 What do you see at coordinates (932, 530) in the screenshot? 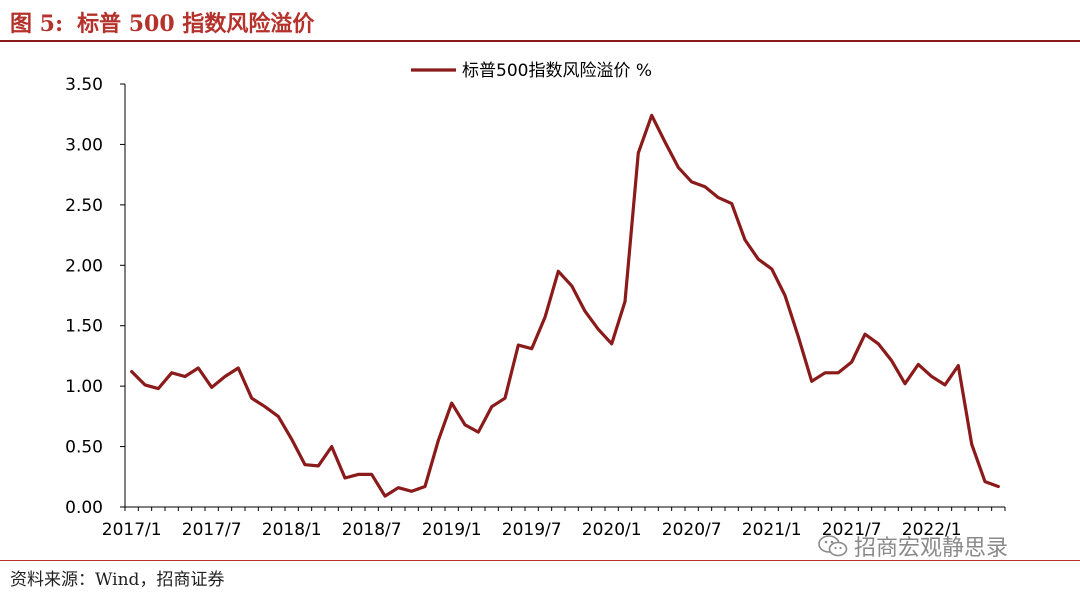
I see `x-tick-label: 2022/1` at bounding box center [932, 530].